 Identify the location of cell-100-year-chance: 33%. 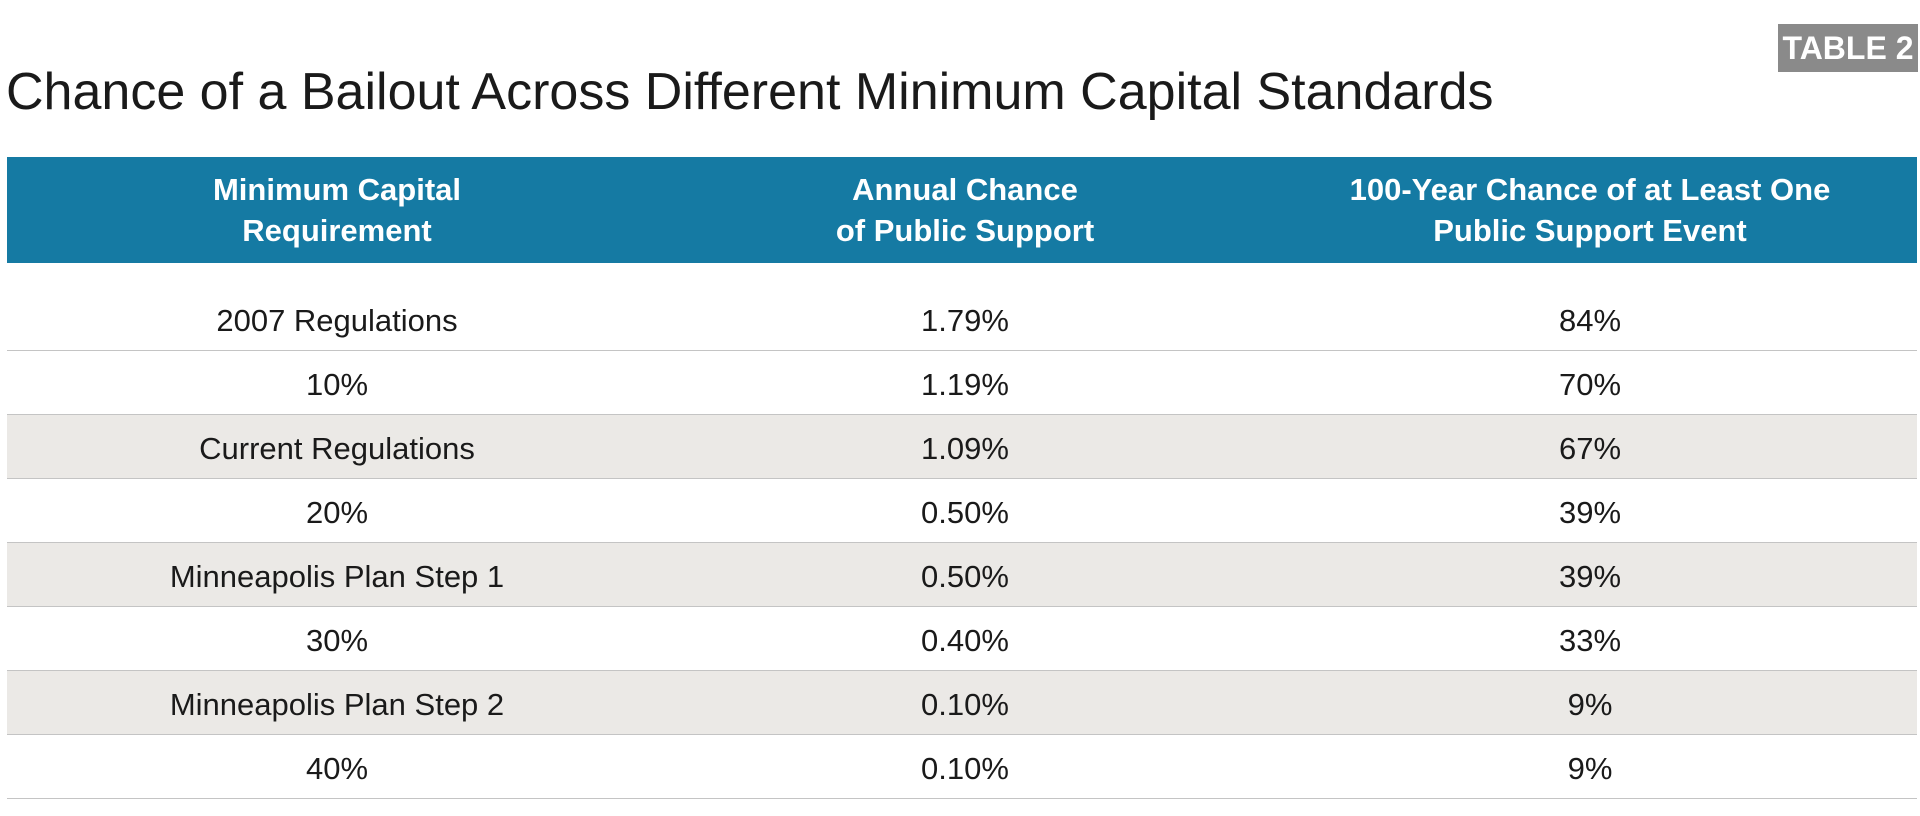
(1590, 640).